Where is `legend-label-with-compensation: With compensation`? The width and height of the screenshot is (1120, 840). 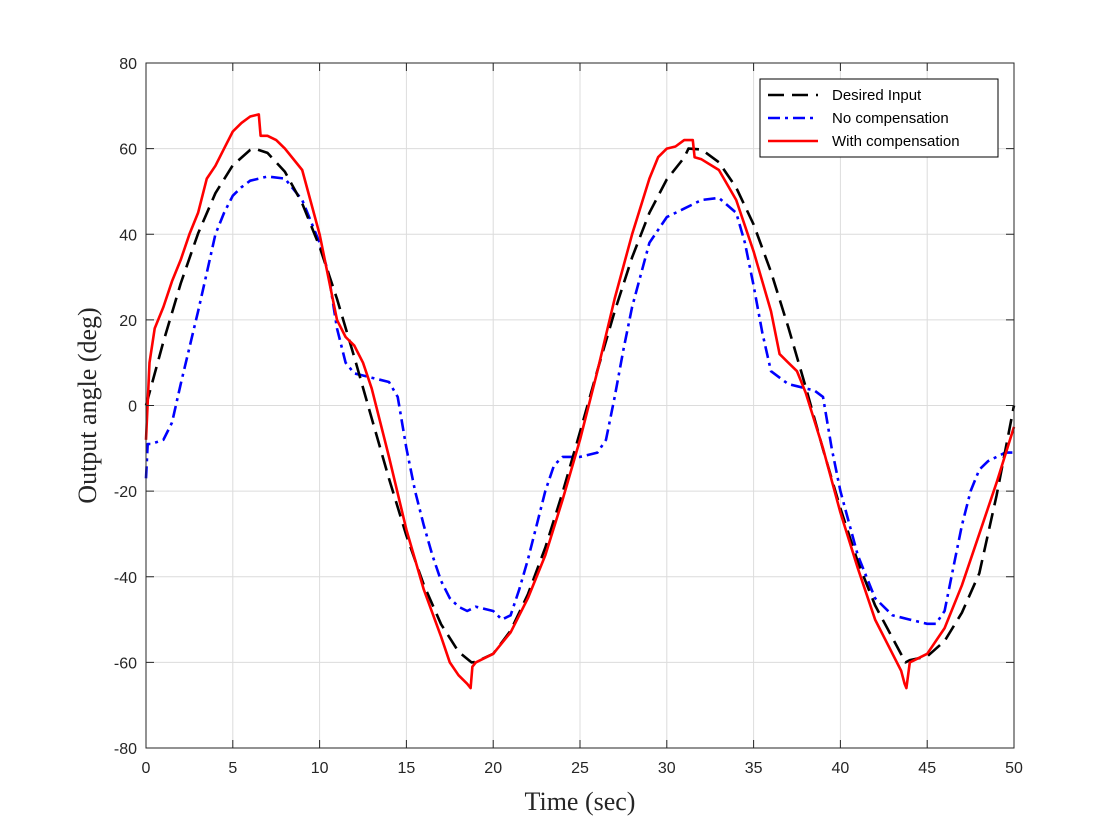 legend-label-with-compensation: With compensation is located at coordinates (896, 141).